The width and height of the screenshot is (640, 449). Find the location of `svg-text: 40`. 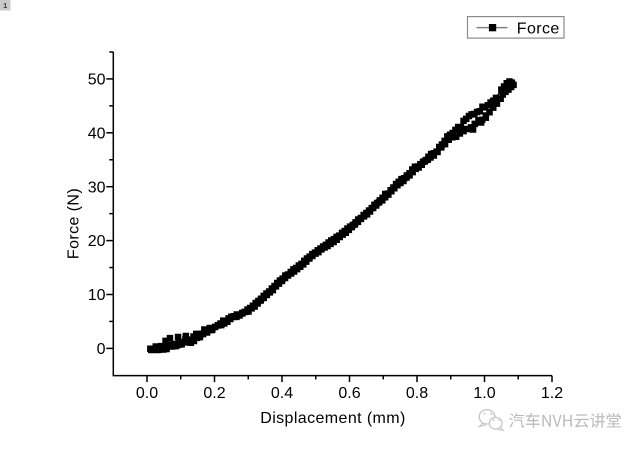

svg-text: 40 is located at coordinates (97, 133).